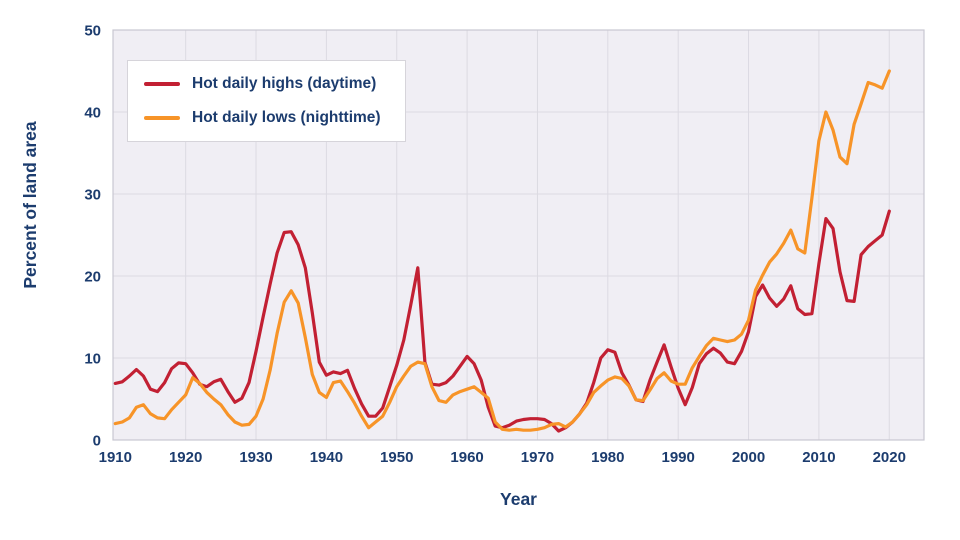 The height and width of the screenshot is (540, 960). Describe the element at coordinates (889, 457) in the screenshot. I see `x-tick-label: 2020` at that location.